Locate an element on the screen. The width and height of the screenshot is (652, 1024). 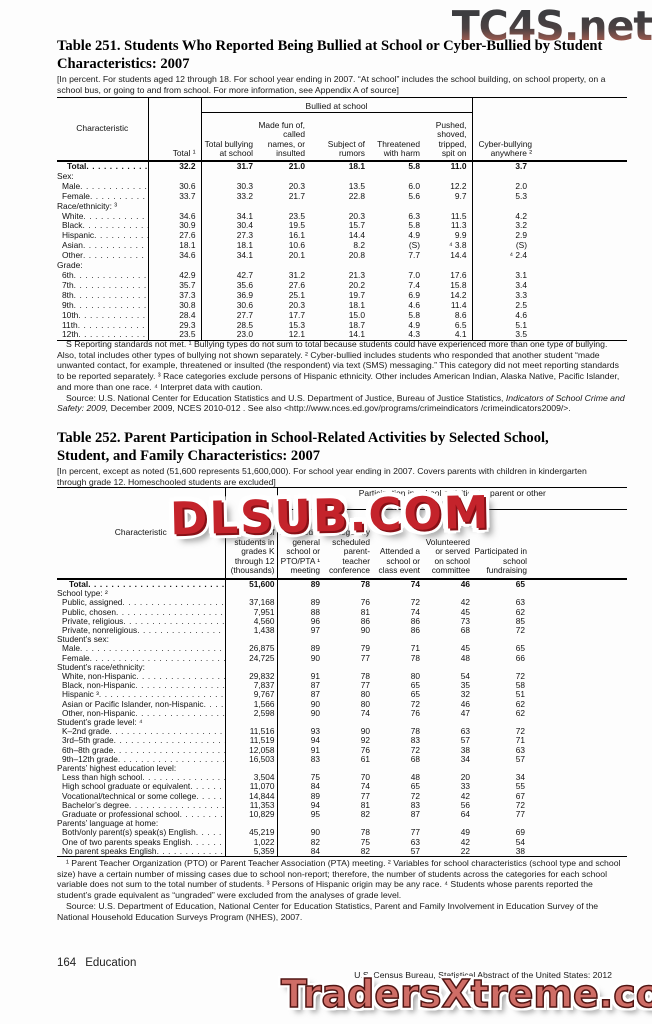
col-total-bullying: Total bullying at school is located at coordinates (228, 148).